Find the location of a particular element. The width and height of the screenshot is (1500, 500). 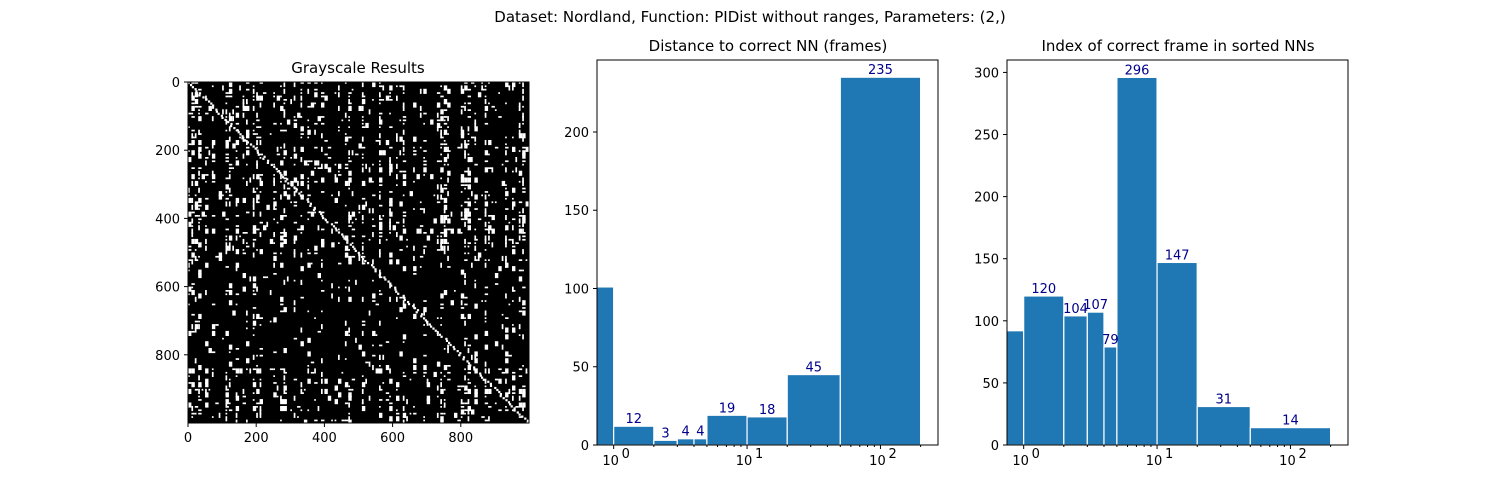

histogram-bar-label: 3 is located at coordinates (665, 433).